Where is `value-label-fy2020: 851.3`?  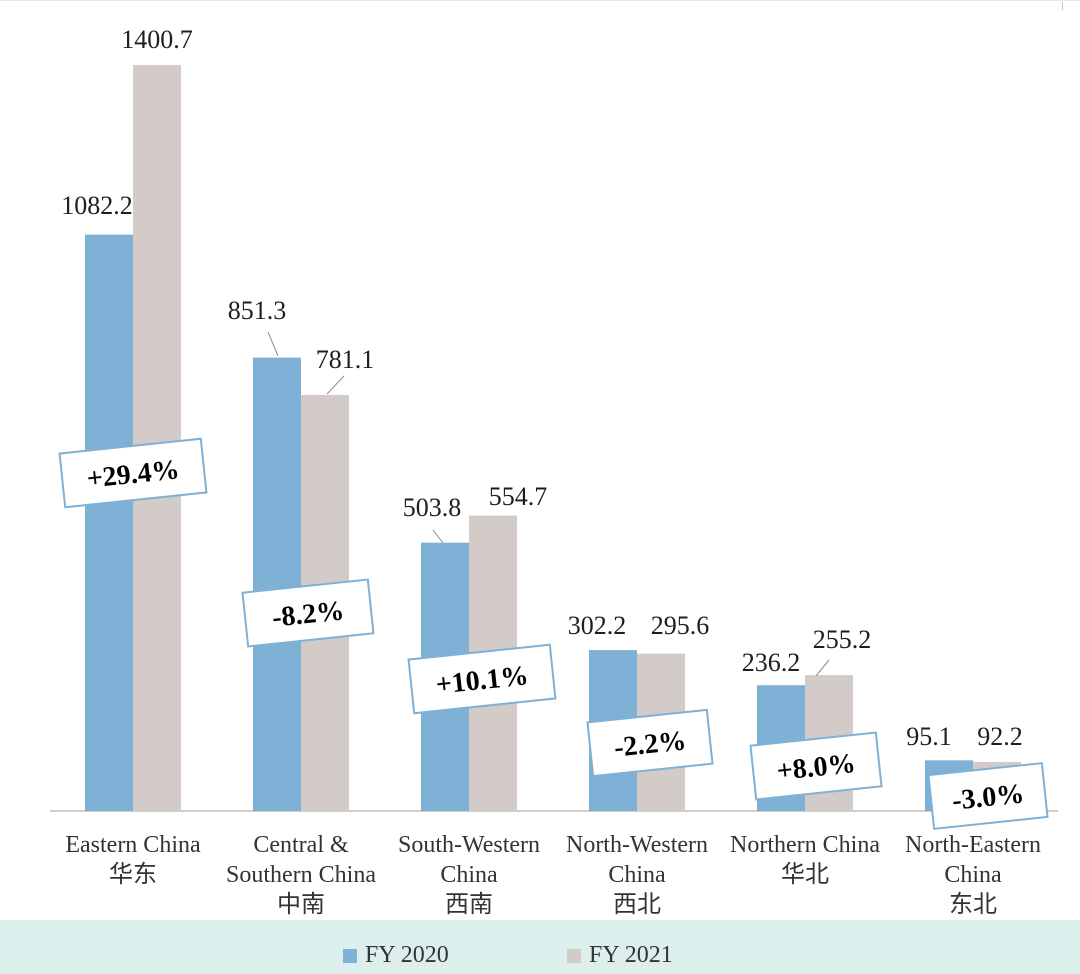 value-label-fy2020: 851.3 is located at coordinates (257, 310).